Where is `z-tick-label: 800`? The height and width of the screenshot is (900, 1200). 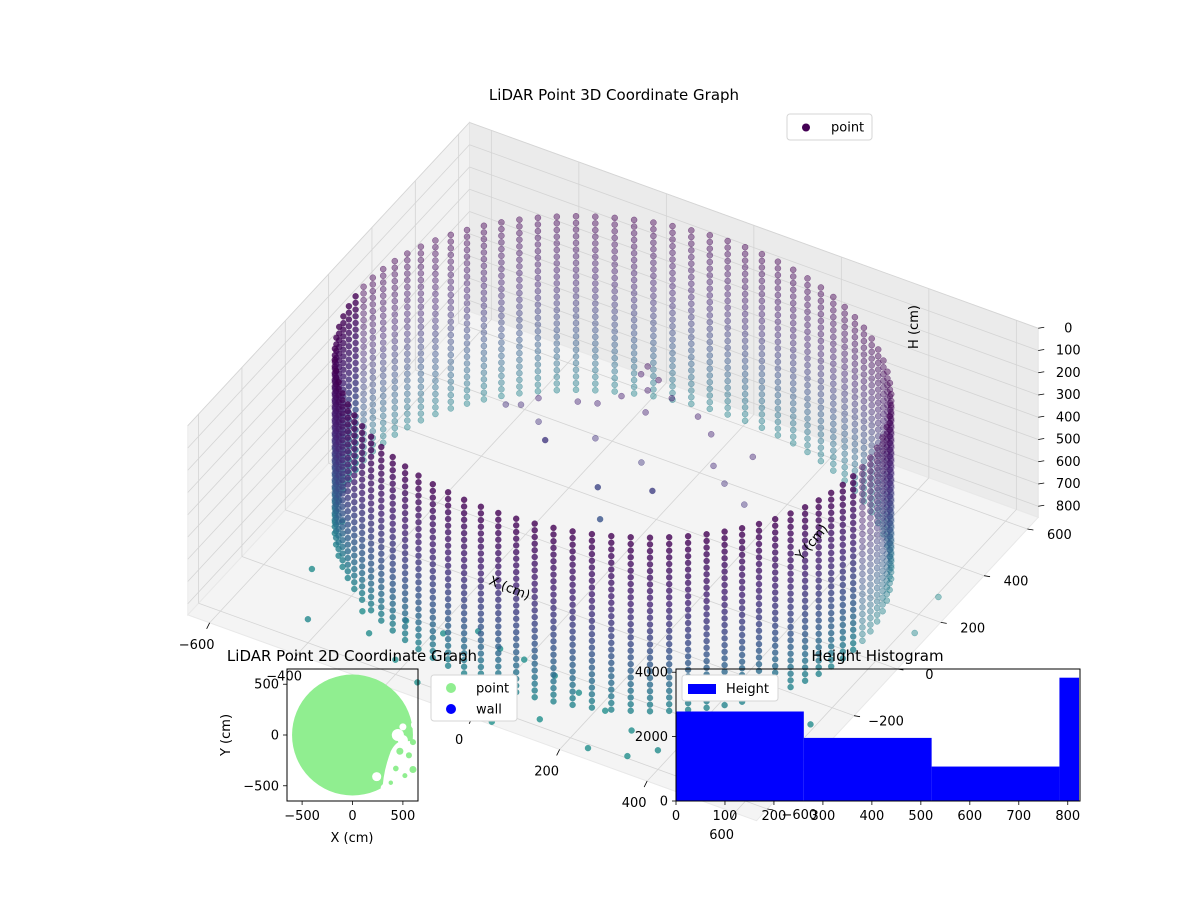 z-tick-label: 800 is located at coordinates (1068, 506).